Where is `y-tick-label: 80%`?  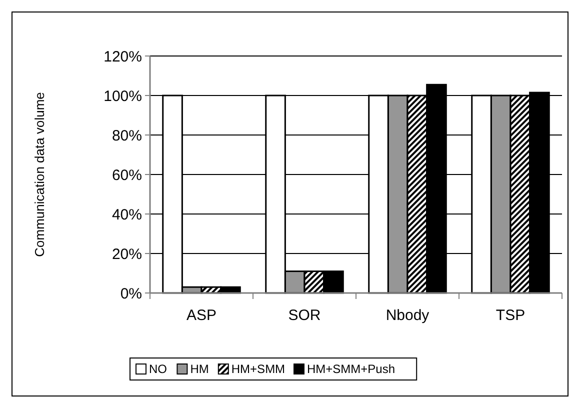
y-tick-label: 80% is located at coordinates (127, 135).